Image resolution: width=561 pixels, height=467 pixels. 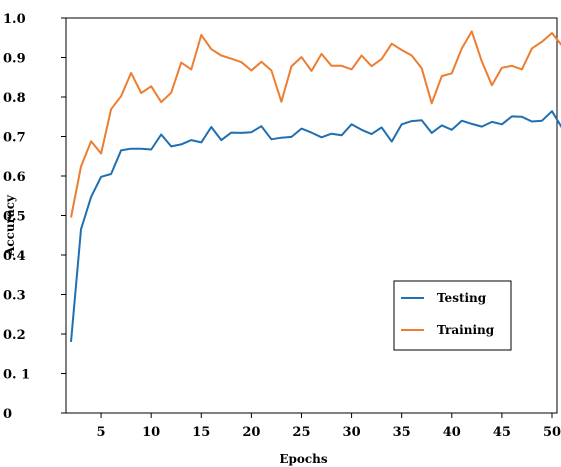 I want to click on legend-label-training: Training, so click(x=466, y=330).